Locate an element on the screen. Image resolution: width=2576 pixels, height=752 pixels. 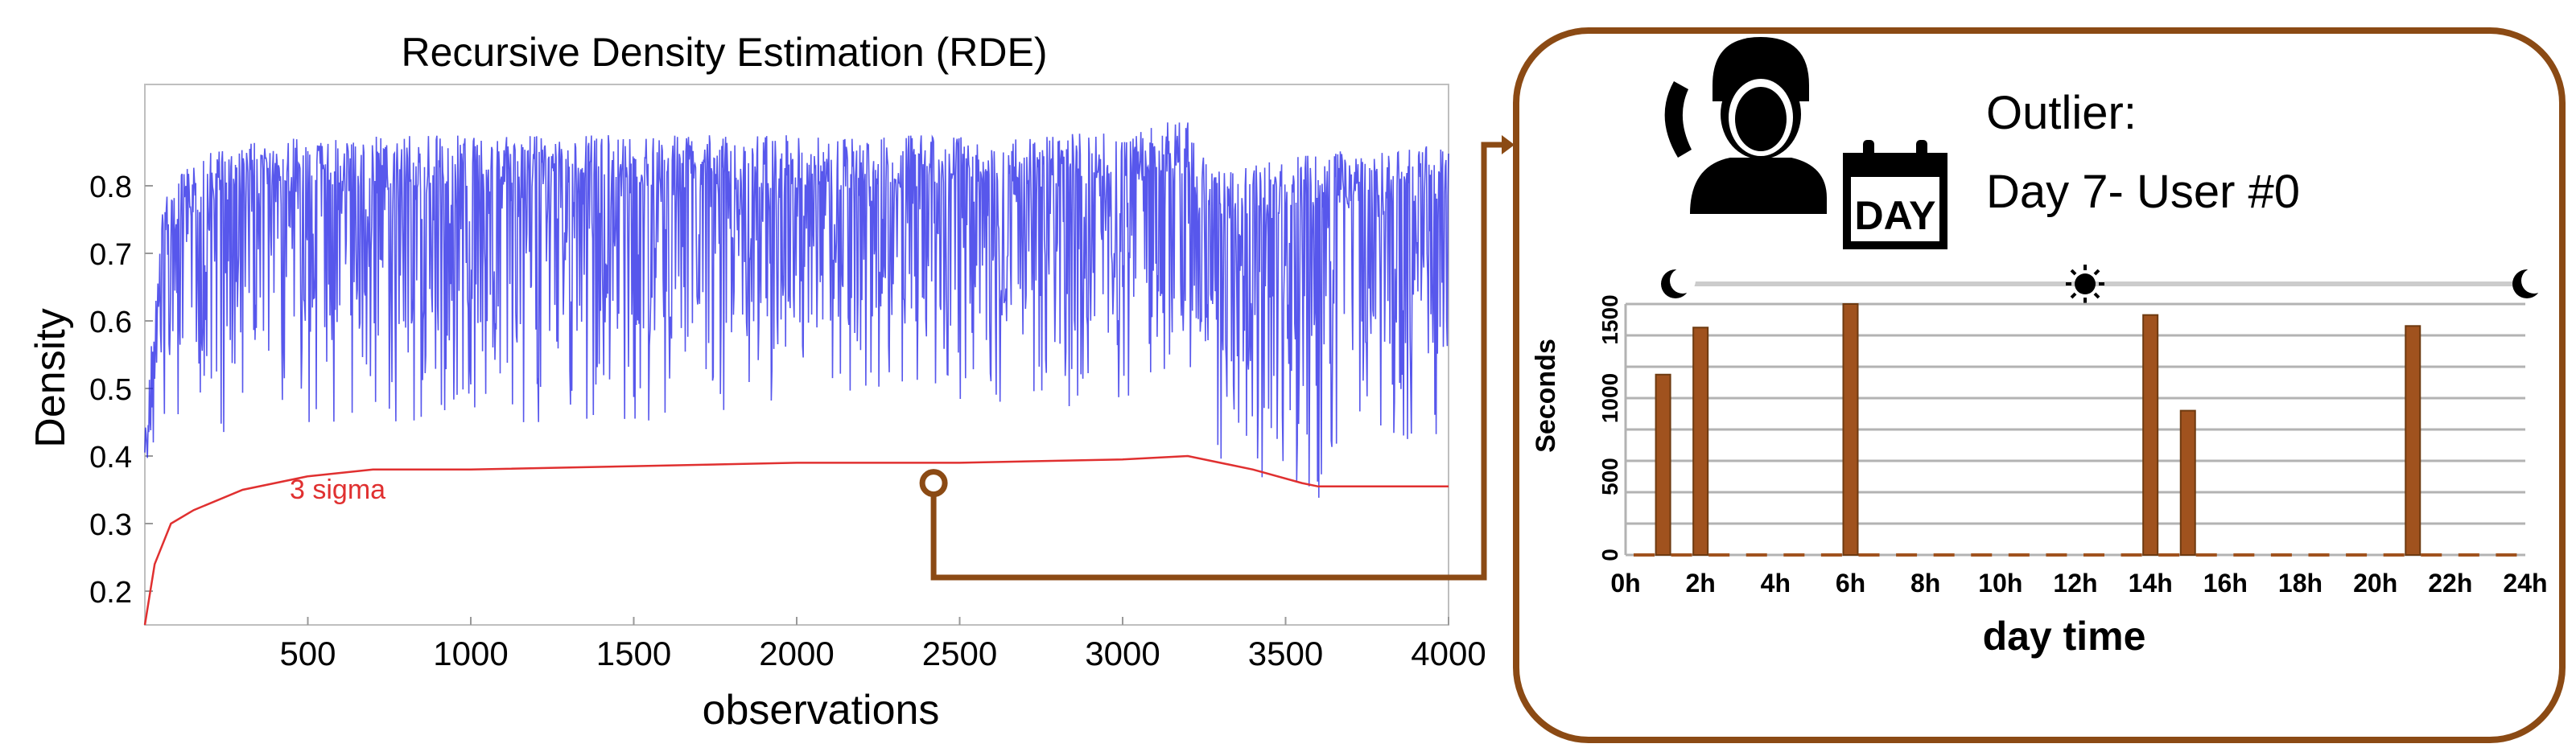
bar-x-tick-label: 6h is located at coordinates (1850, 584).